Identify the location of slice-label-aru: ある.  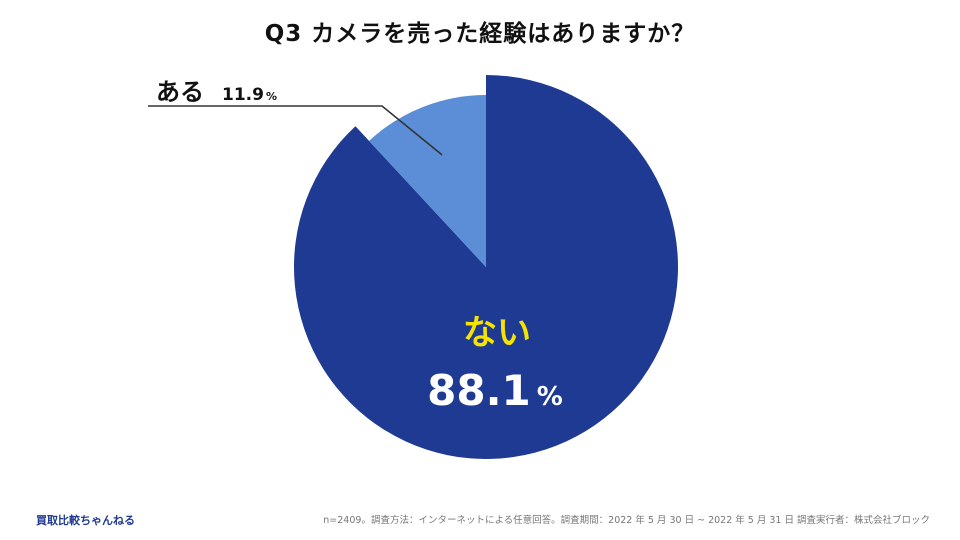
(180, 92).